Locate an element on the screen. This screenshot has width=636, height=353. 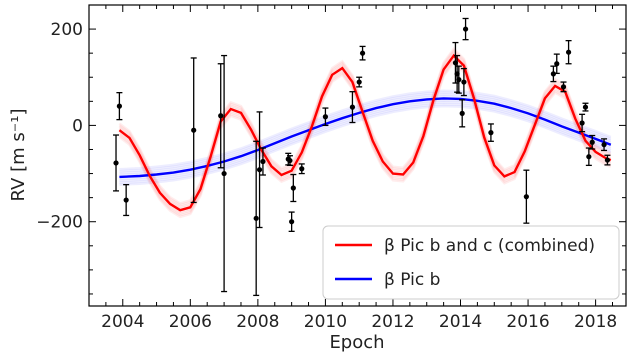
y-axis-label: RV [m s⁻¹] is located at coordinates (18, 155).